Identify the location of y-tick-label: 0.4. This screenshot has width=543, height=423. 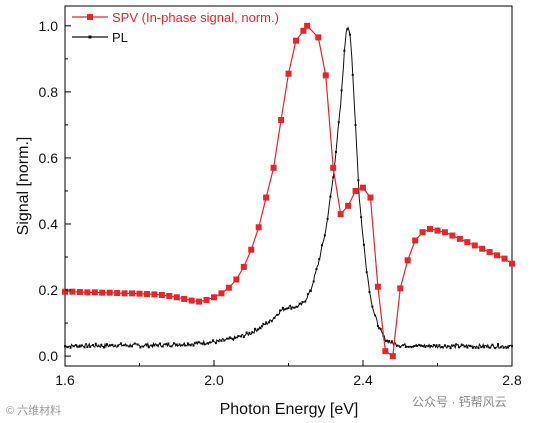
(49, 224).